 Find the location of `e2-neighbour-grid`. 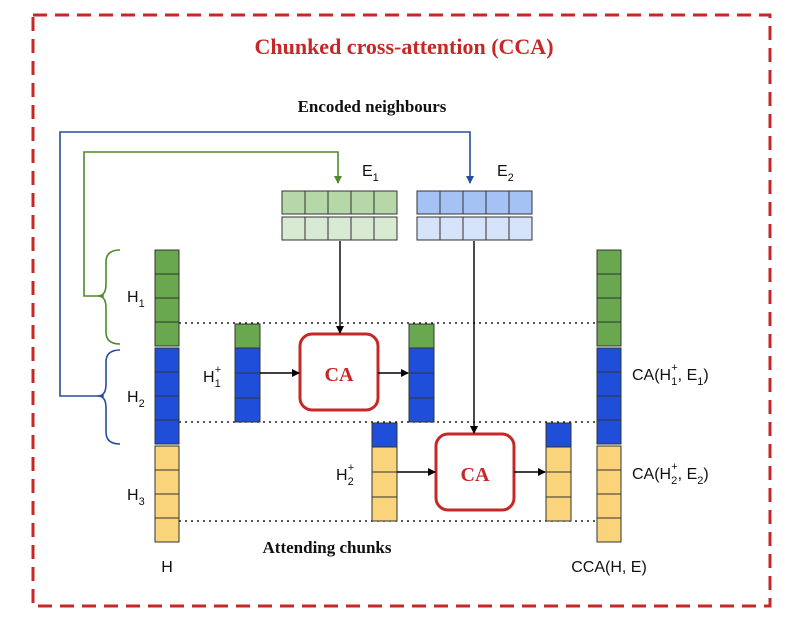

e2-neighbour-grid is located at coordinates (474, 215).